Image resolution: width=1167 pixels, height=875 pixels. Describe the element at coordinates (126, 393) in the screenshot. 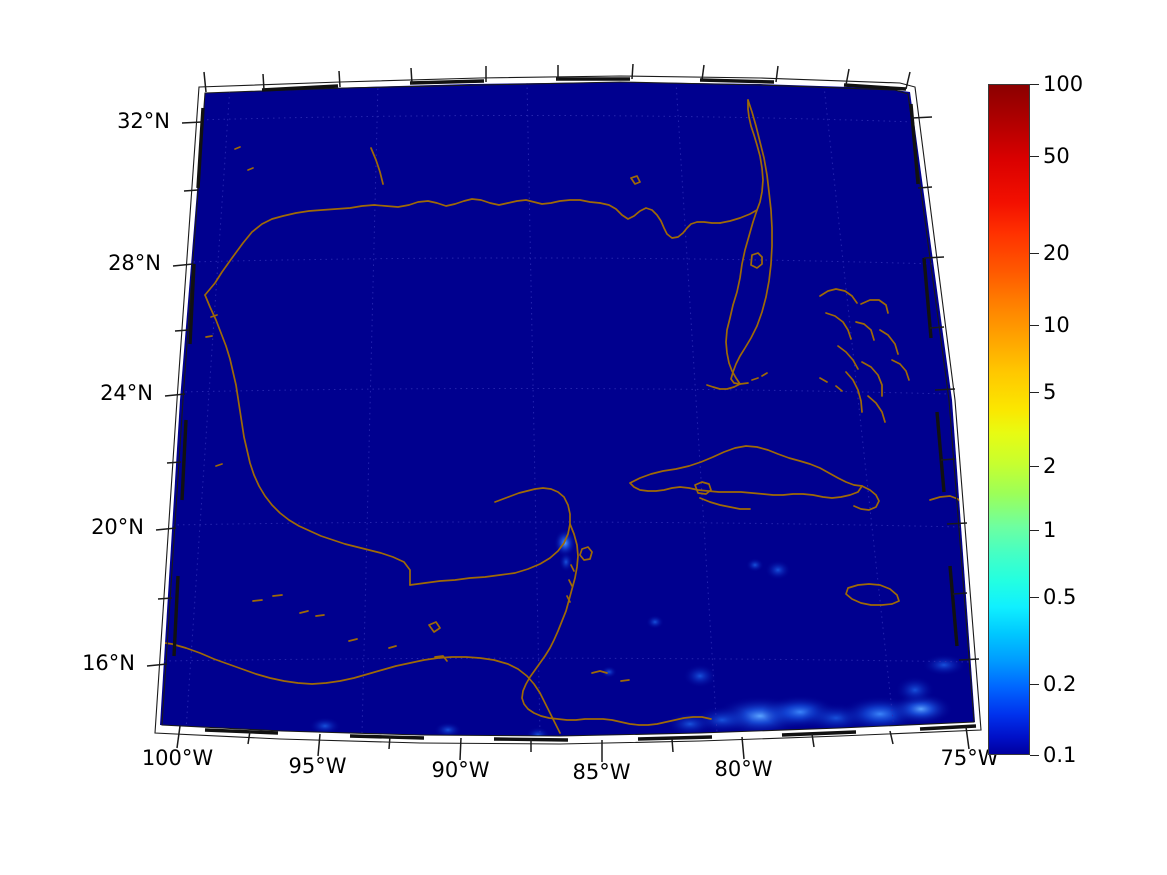

I see `lat-tick-label-24N: 24°N` at that location.